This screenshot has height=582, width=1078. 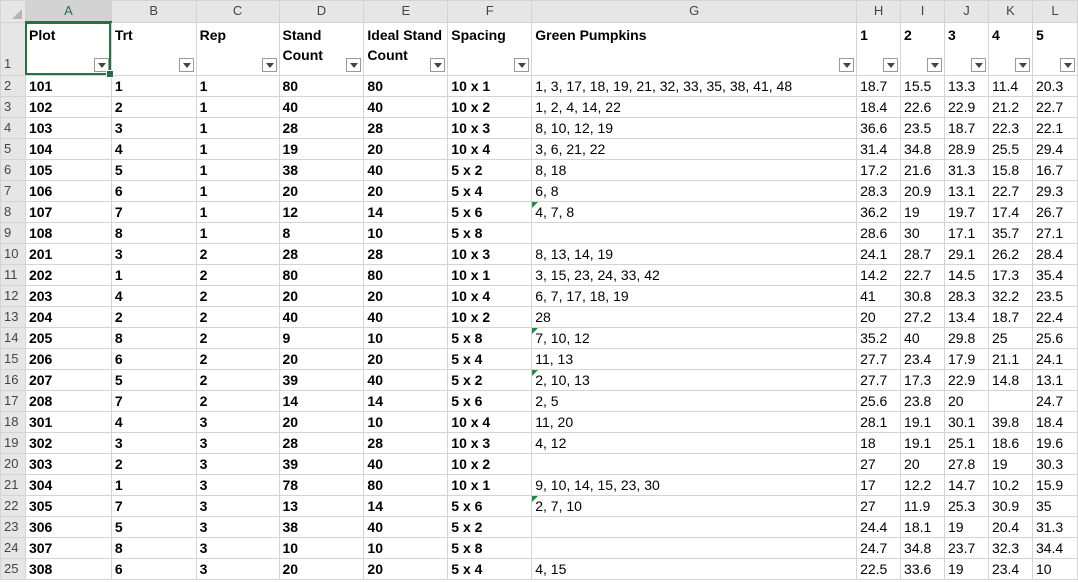 What do you see at coordinates (321, 169) in the screenshot?
I see `cell-d6: 38` at bounding box center [321, 169].